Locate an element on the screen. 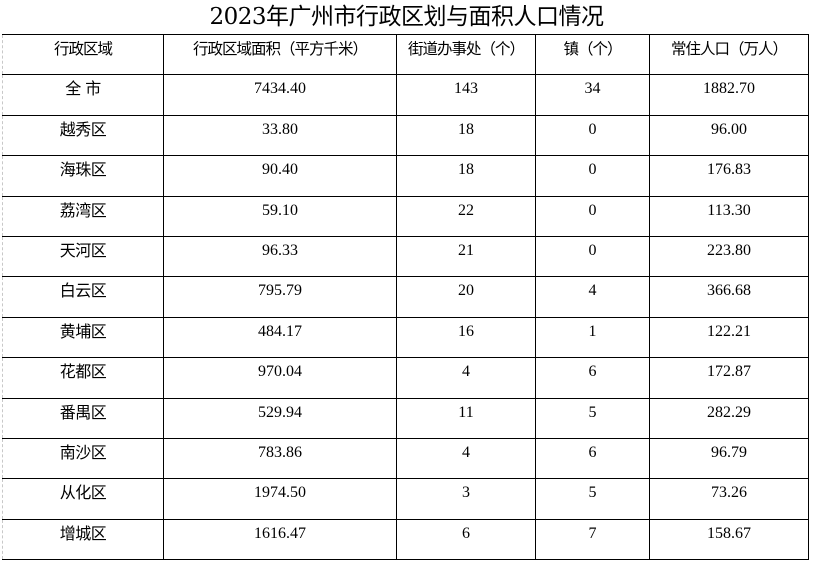 The height and width of the screenshot is (561, 813). header-cell: 行政区域面积（平方千米） is located at coordinates (280, 54).